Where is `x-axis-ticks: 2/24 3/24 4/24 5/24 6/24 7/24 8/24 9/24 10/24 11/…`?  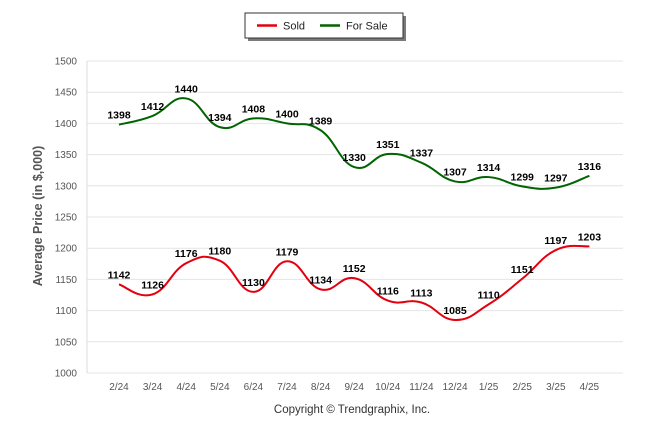 x-axis-ticks: 2/24 3/24 4/24 5/24 6/24 7/24 8/24 9/24 10/24 11/… is located at coordinates (354, 387).